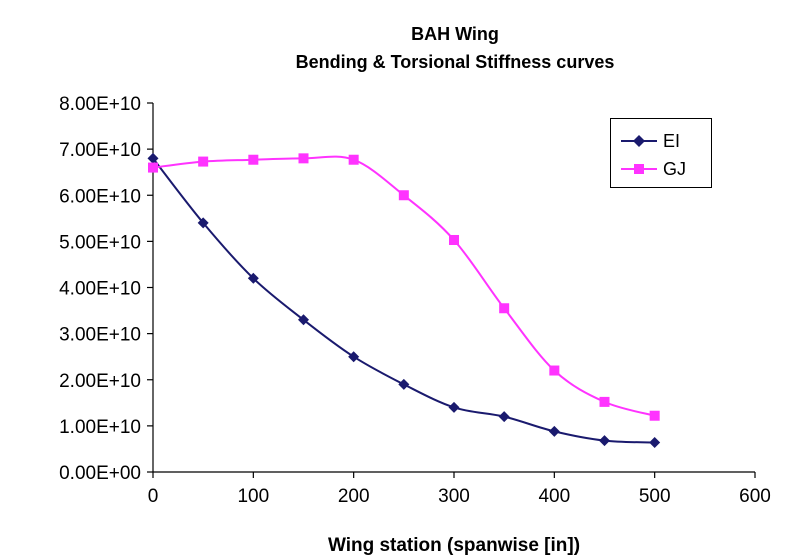  Describe the element at coordinates (100, 242) in the screenshot. I see `y-tick-label: 5.00E+10` at that location.